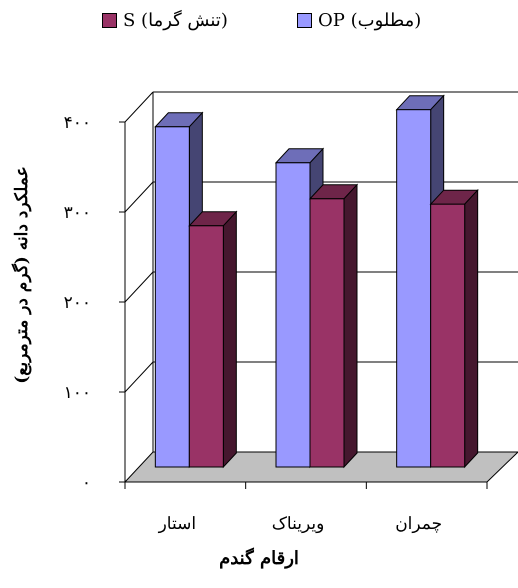  What do you see at coordinates (77, 123) in the screenshot?
I see `y-tick-label: ۴۰۰` at bounding box center [77, 123].